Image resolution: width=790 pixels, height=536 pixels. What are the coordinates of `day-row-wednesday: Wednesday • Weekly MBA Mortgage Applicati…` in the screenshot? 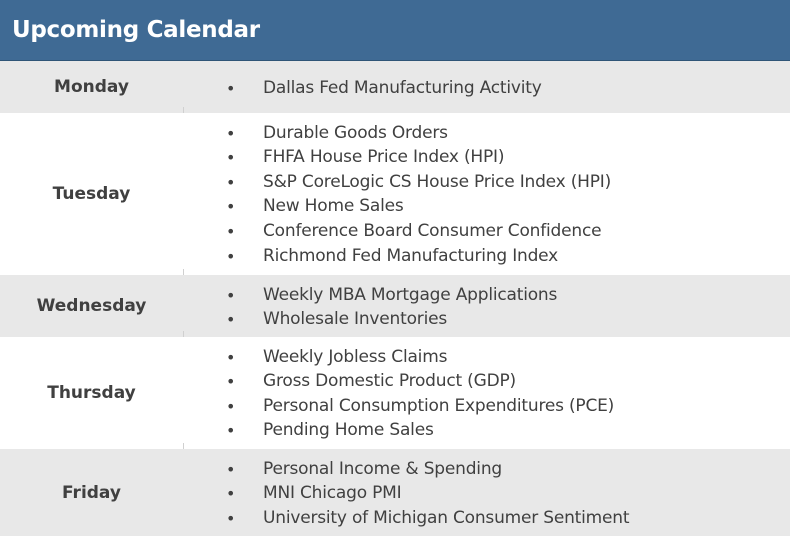 It's located at (395, 306).